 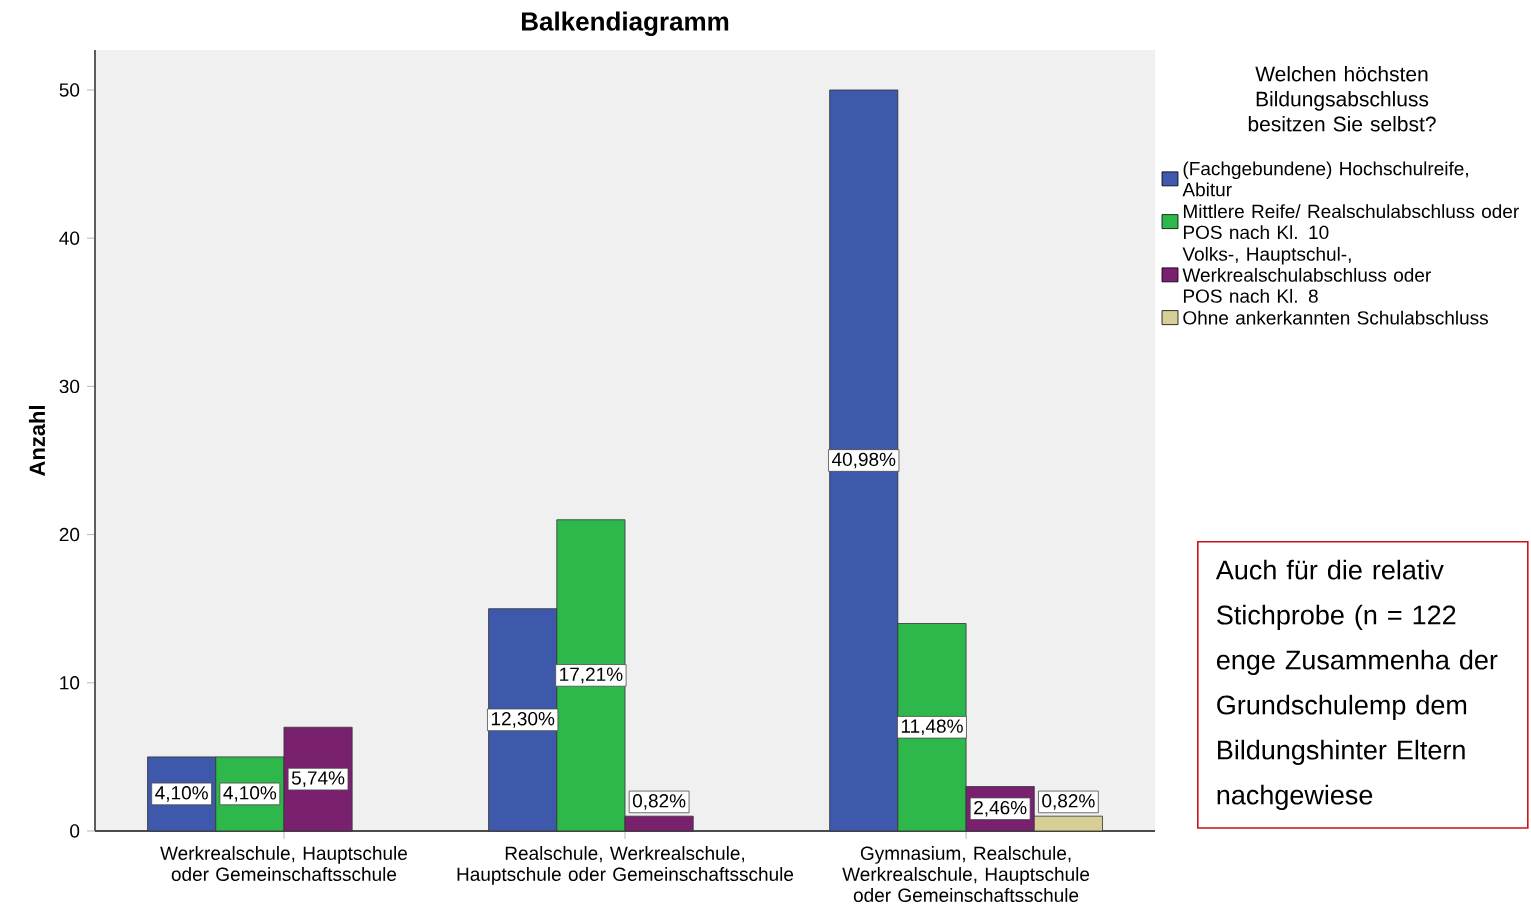 What do you see at coordinates (69, 90) in the screenshot?
I see `y-tick-label: 50` at bounding box center [69, 90].